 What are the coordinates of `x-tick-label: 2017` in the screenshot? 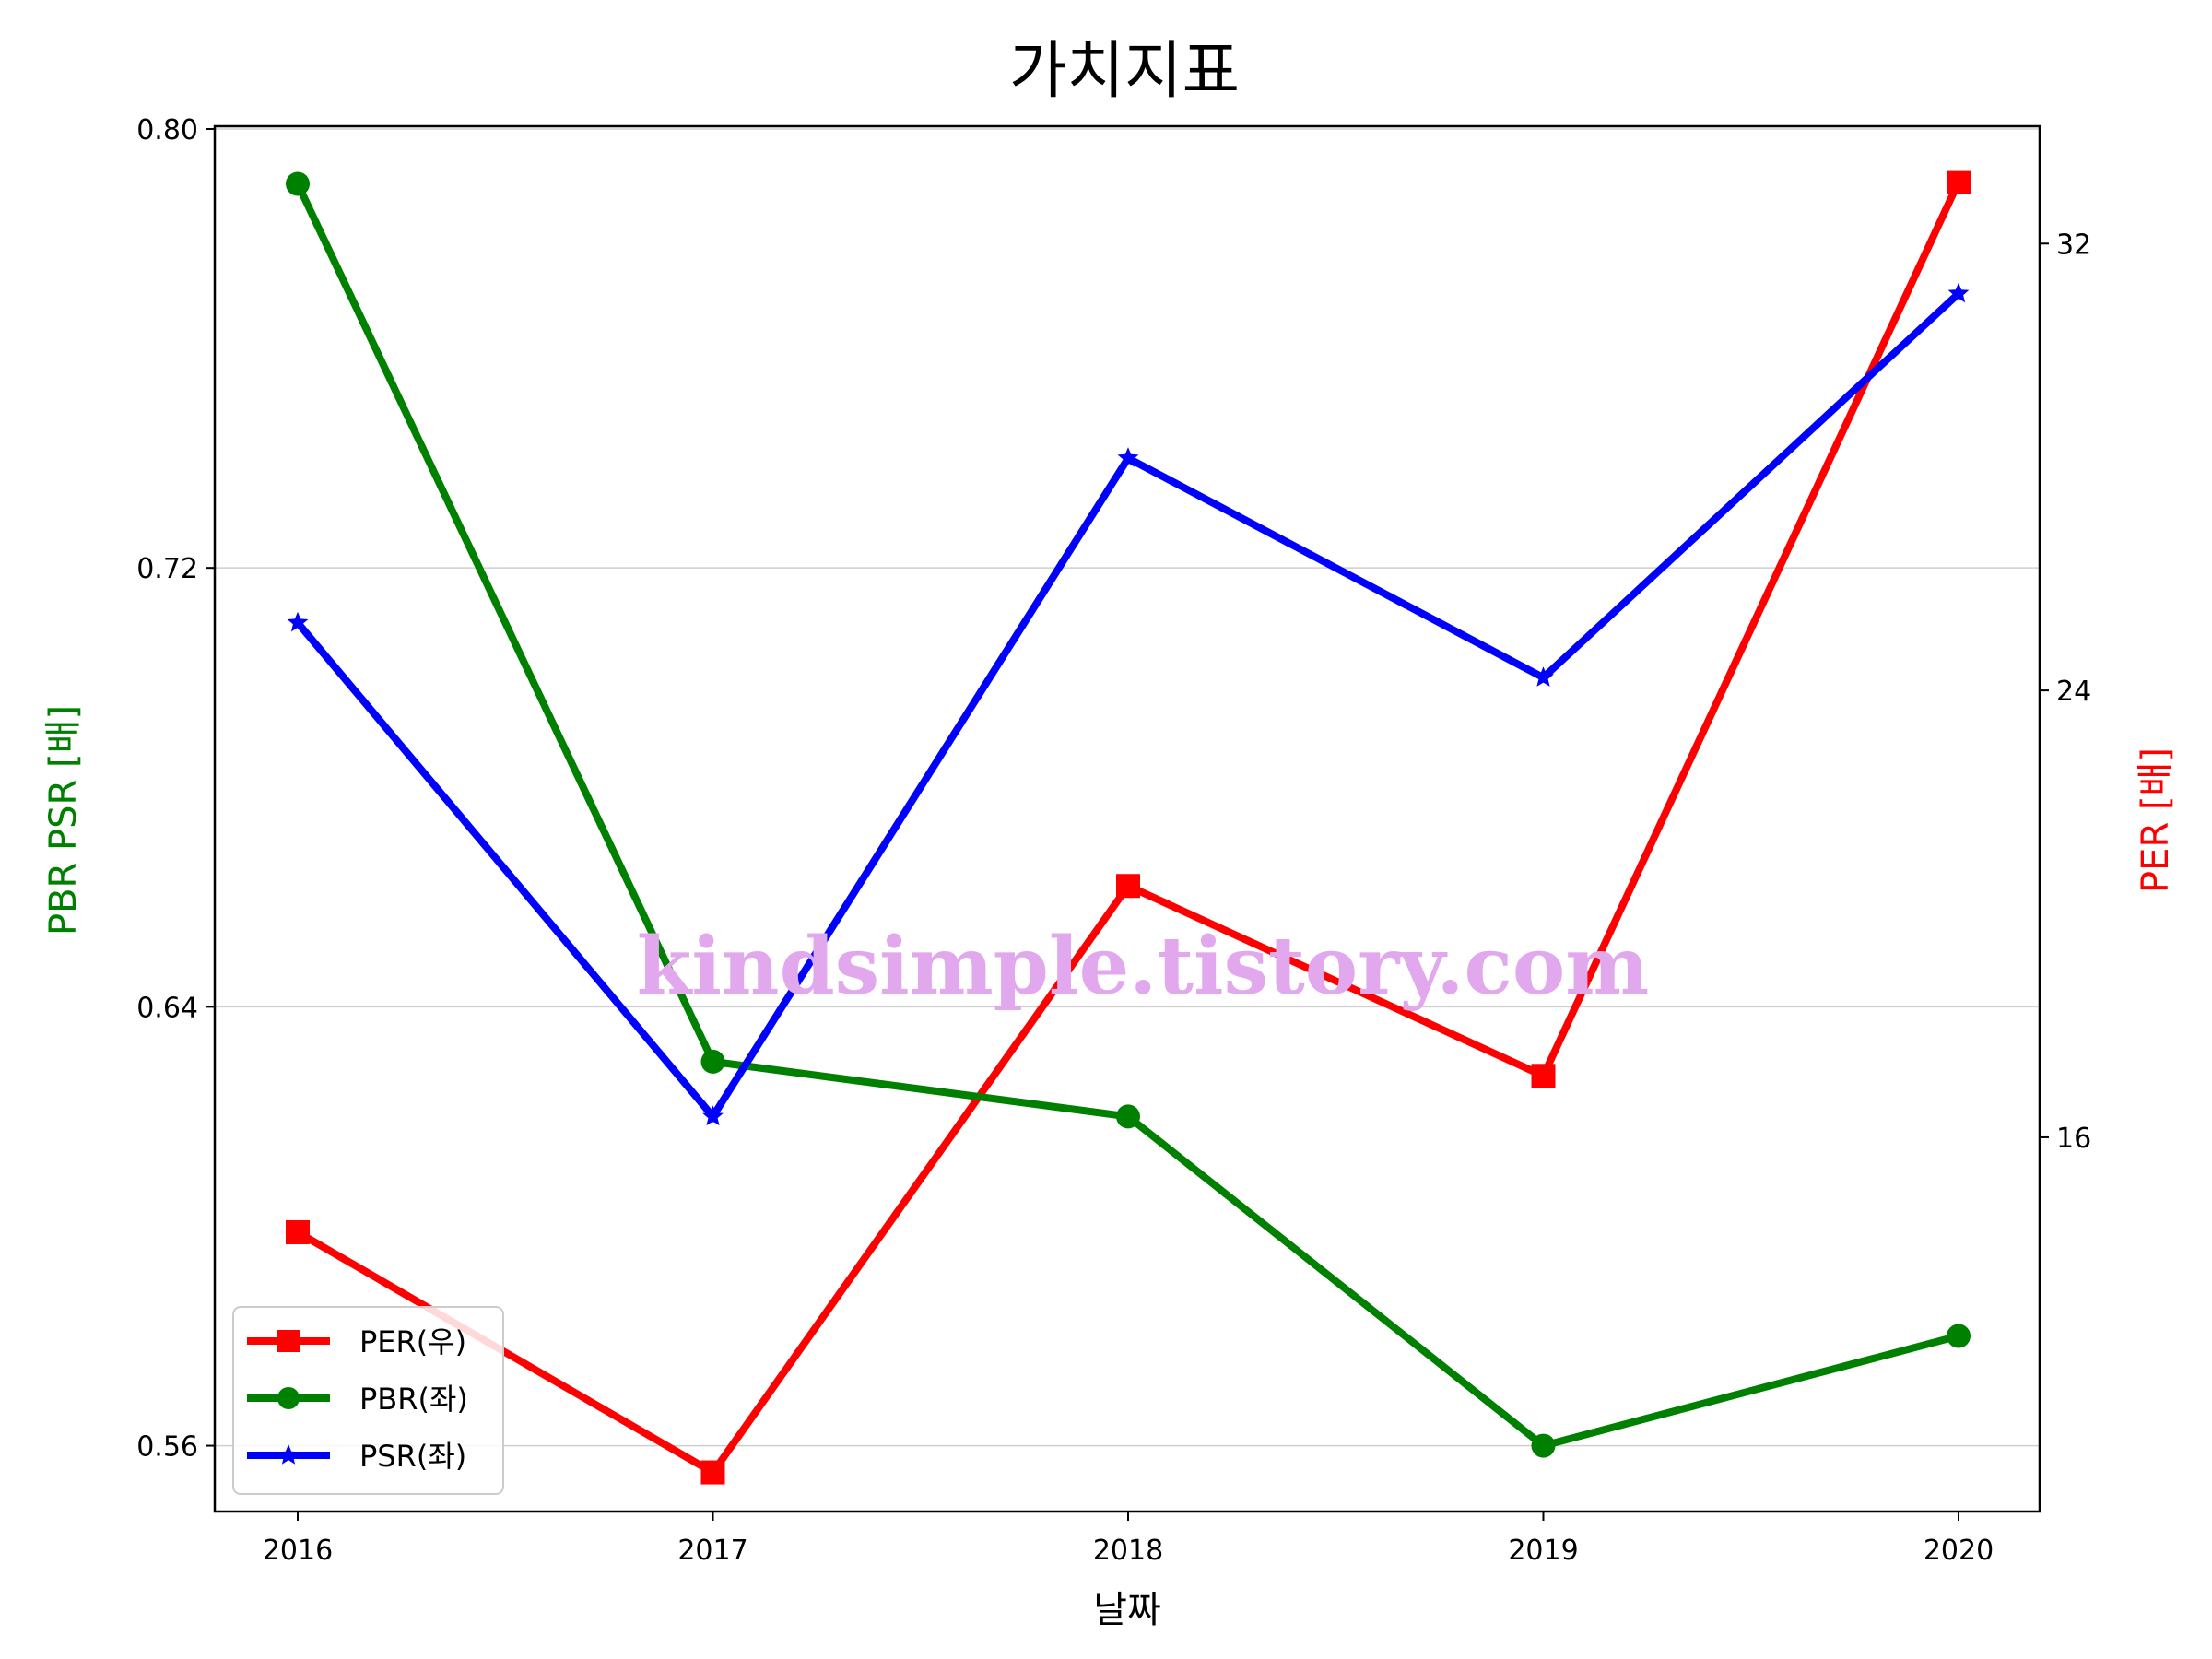 It's located at (712, 1551).